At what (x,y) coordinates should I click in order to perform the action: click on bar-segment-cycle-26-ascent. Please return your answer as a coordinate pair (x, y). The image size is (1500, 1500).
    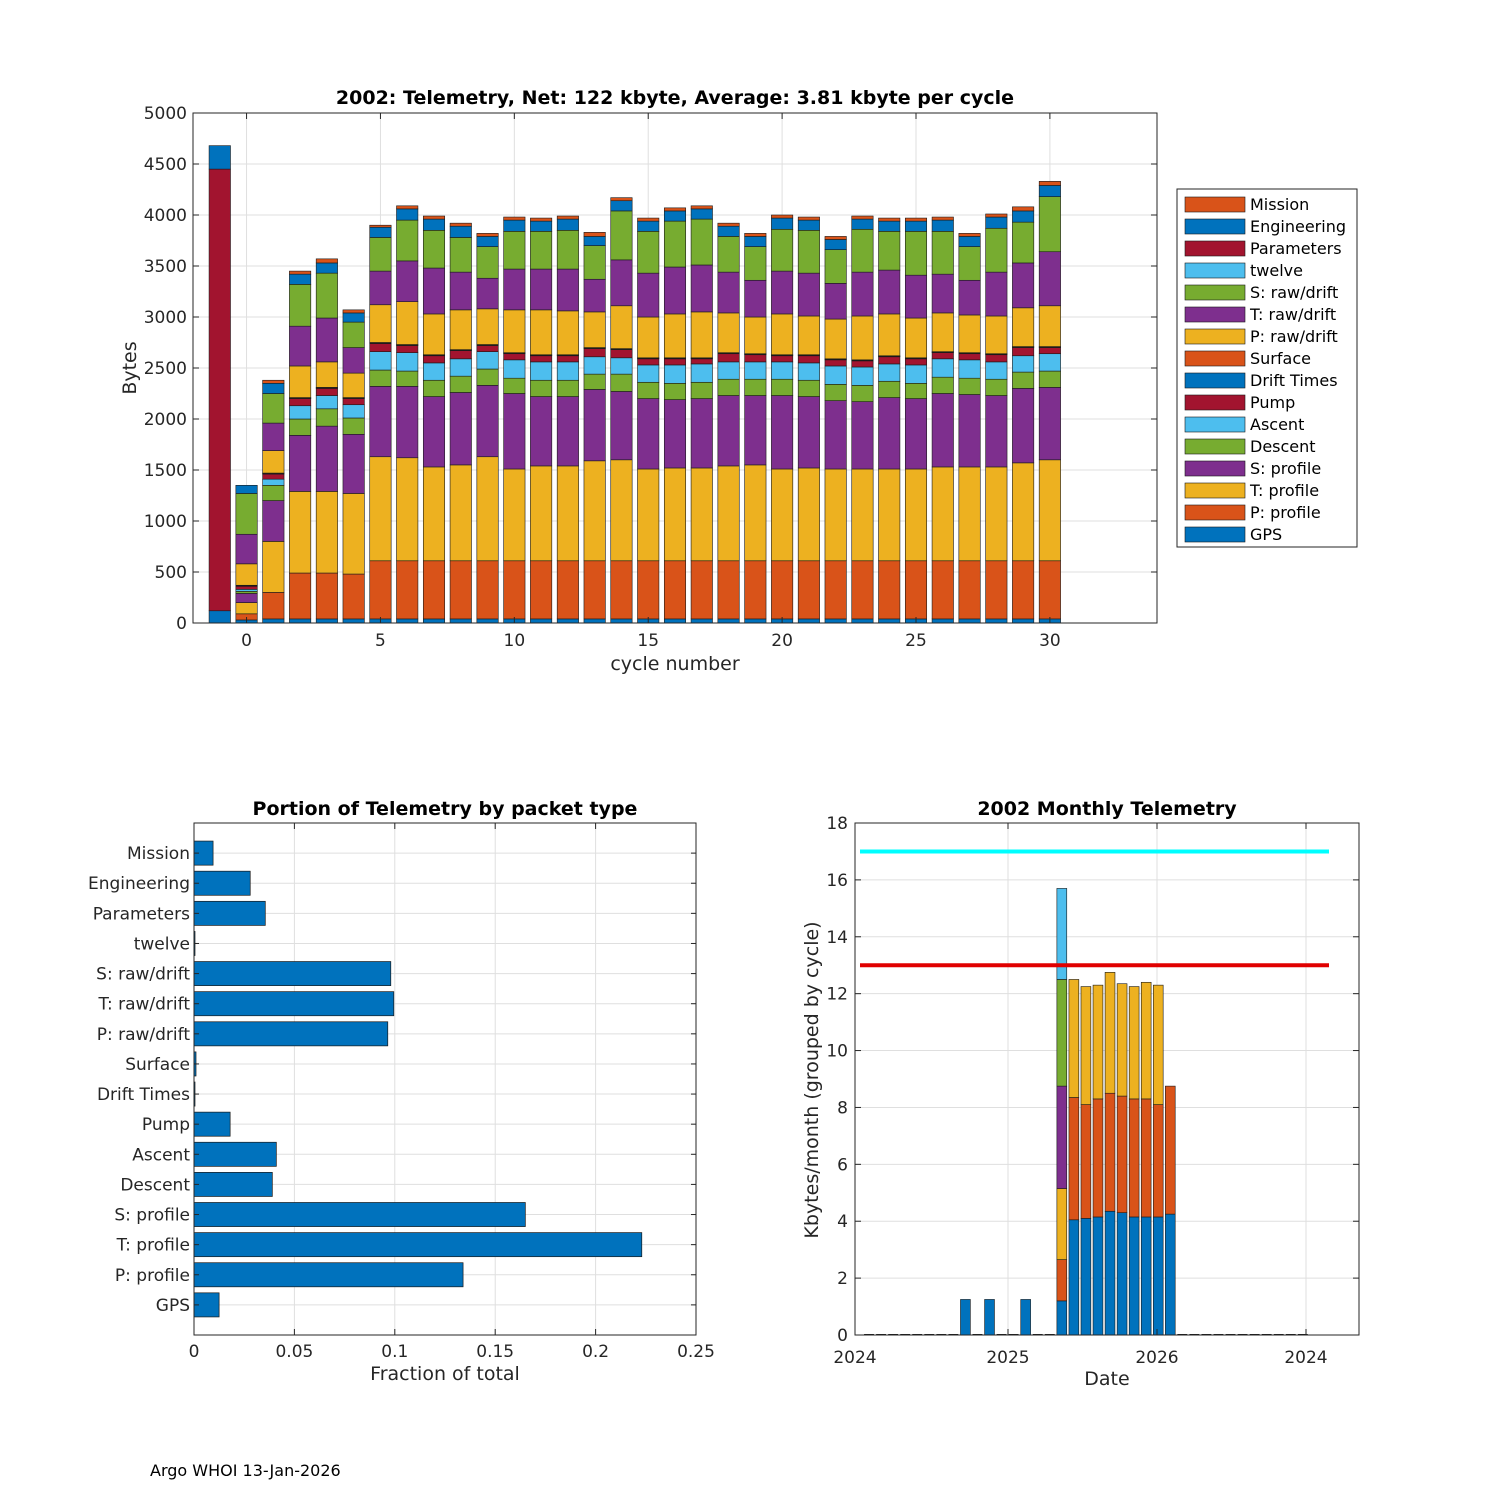
    Looking at the image, I should click on (942, 368).